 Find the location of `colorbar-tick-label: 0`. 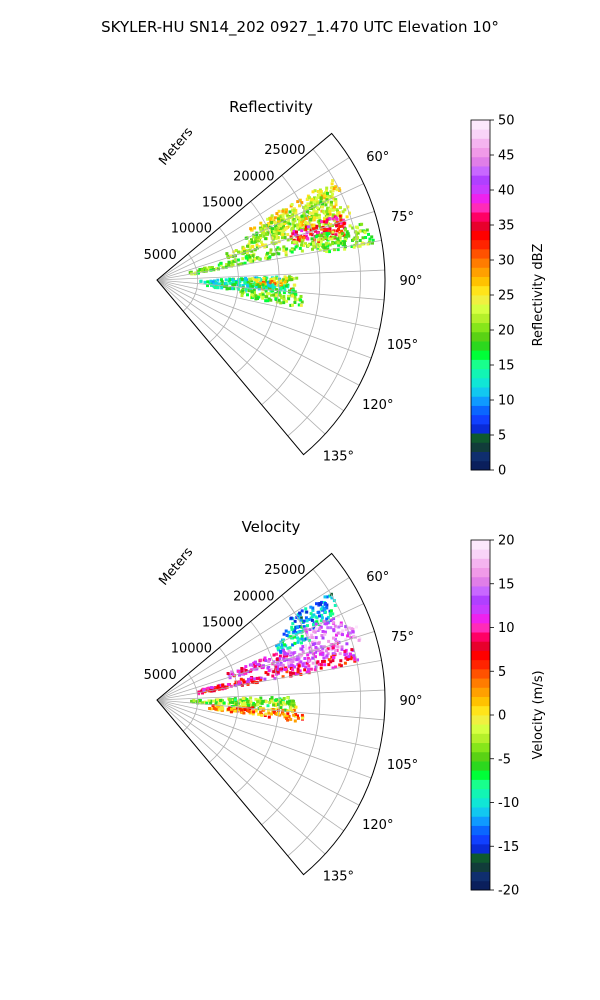

colorbar-tick-label: 0 is located at coordinates (502, 716).